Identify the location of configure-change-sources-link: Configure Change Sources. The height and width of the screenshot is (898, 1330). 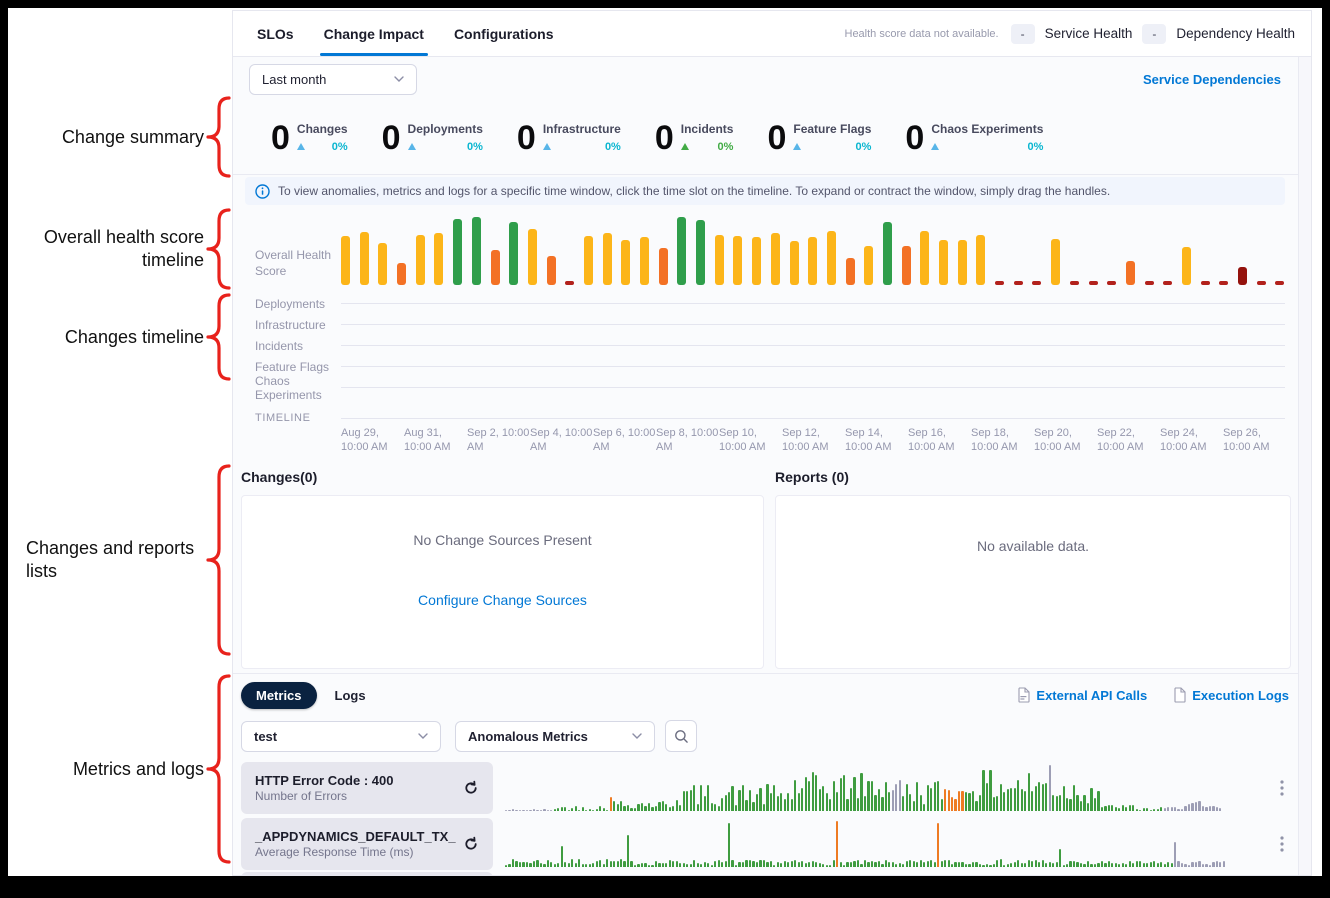
(502, 600).